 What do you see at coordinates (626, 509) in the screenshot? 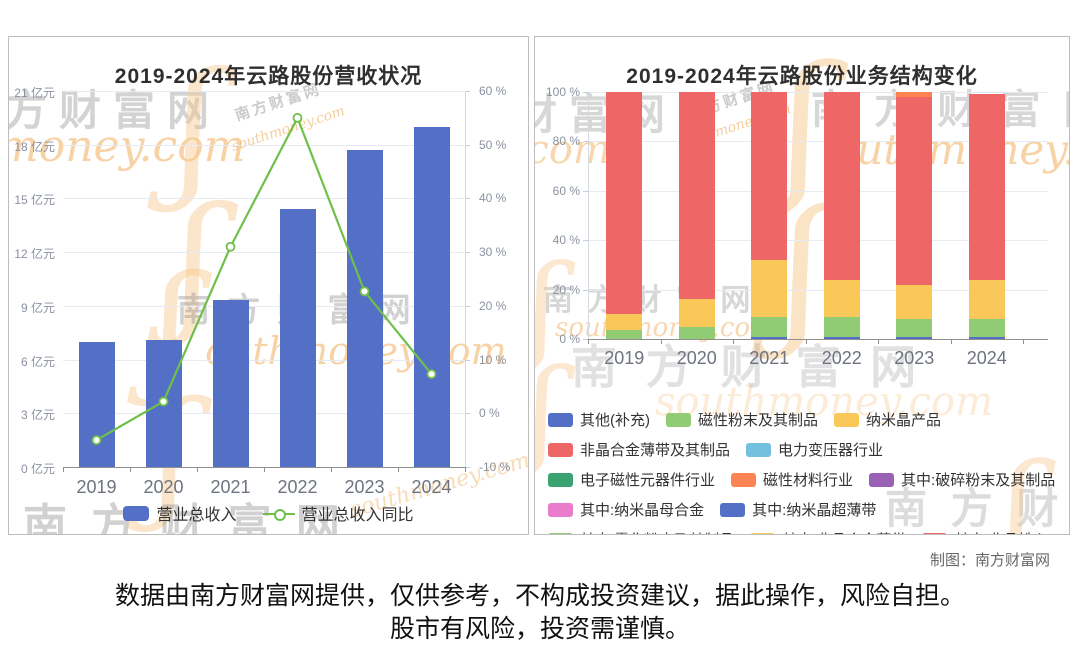
I see `legend-item-其中:纳米晶母合金: 其中:纳米晶母合金` at bounding box center [626, 509].